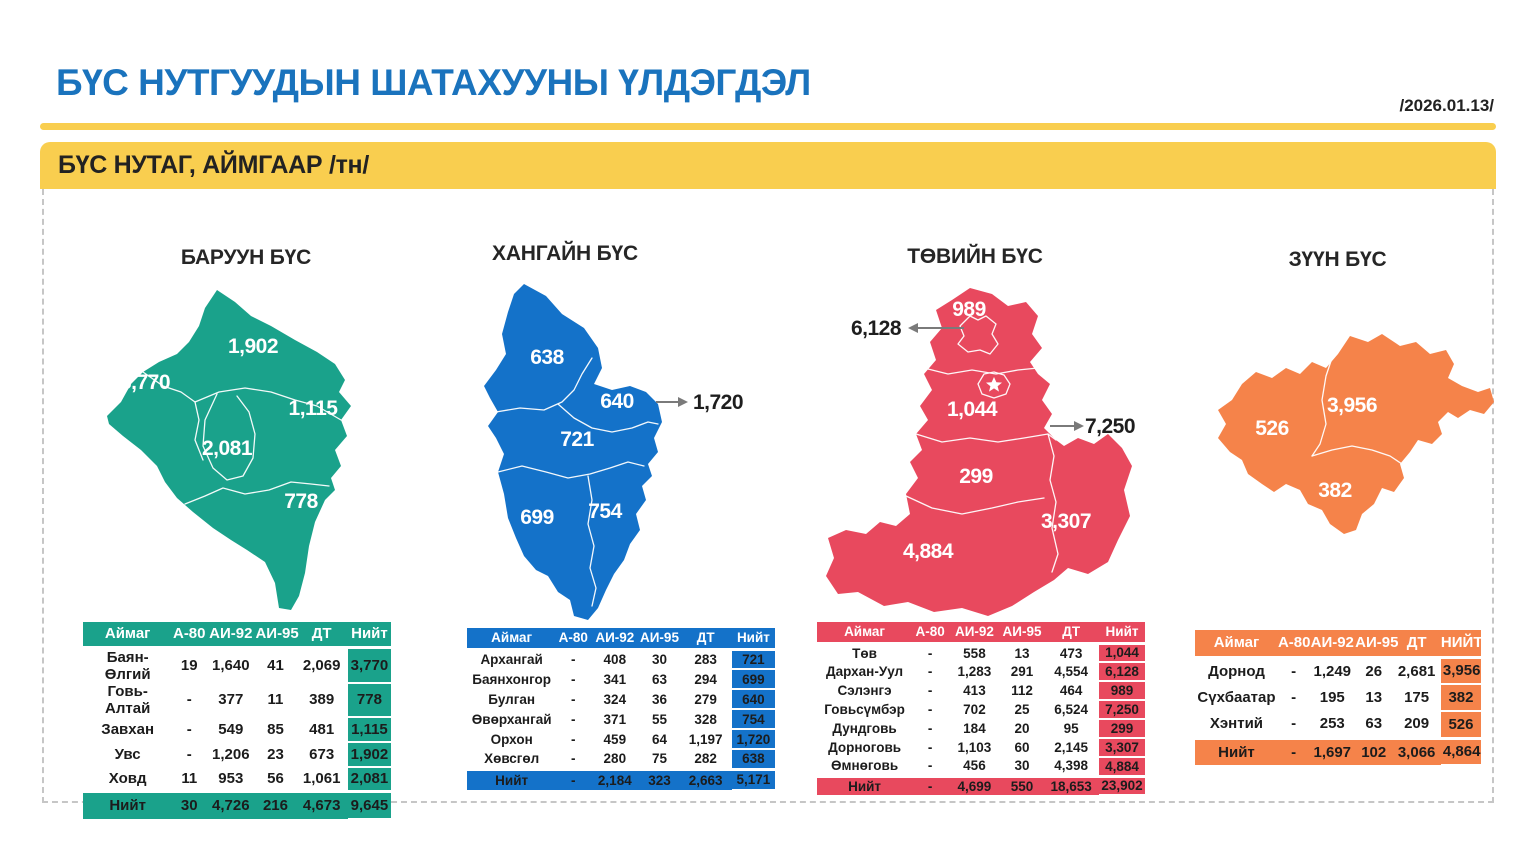  Describe the element at coordinates (231, 778) in the screenshot. I see `value-cell: 953` at that location.